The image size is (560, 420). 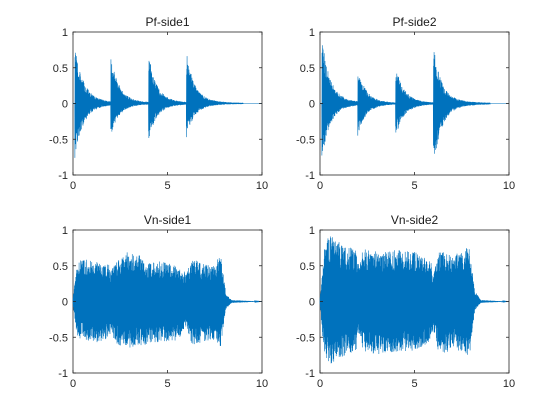 What do you see at coordinates (414, 22) in the screenshot?
I see `plot-title: Pf-side2` at bounding box center [414, 22].